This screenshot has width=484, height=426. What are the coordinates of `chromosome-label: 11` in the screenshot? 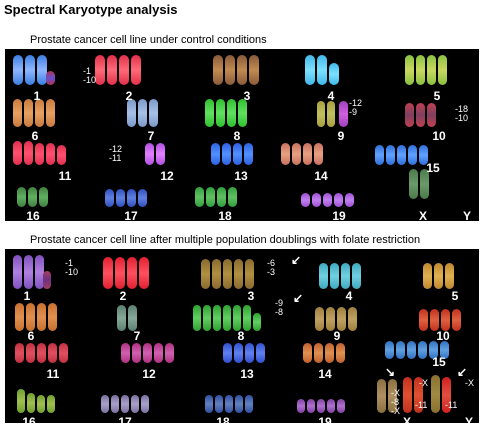 It's located at (65, 176).